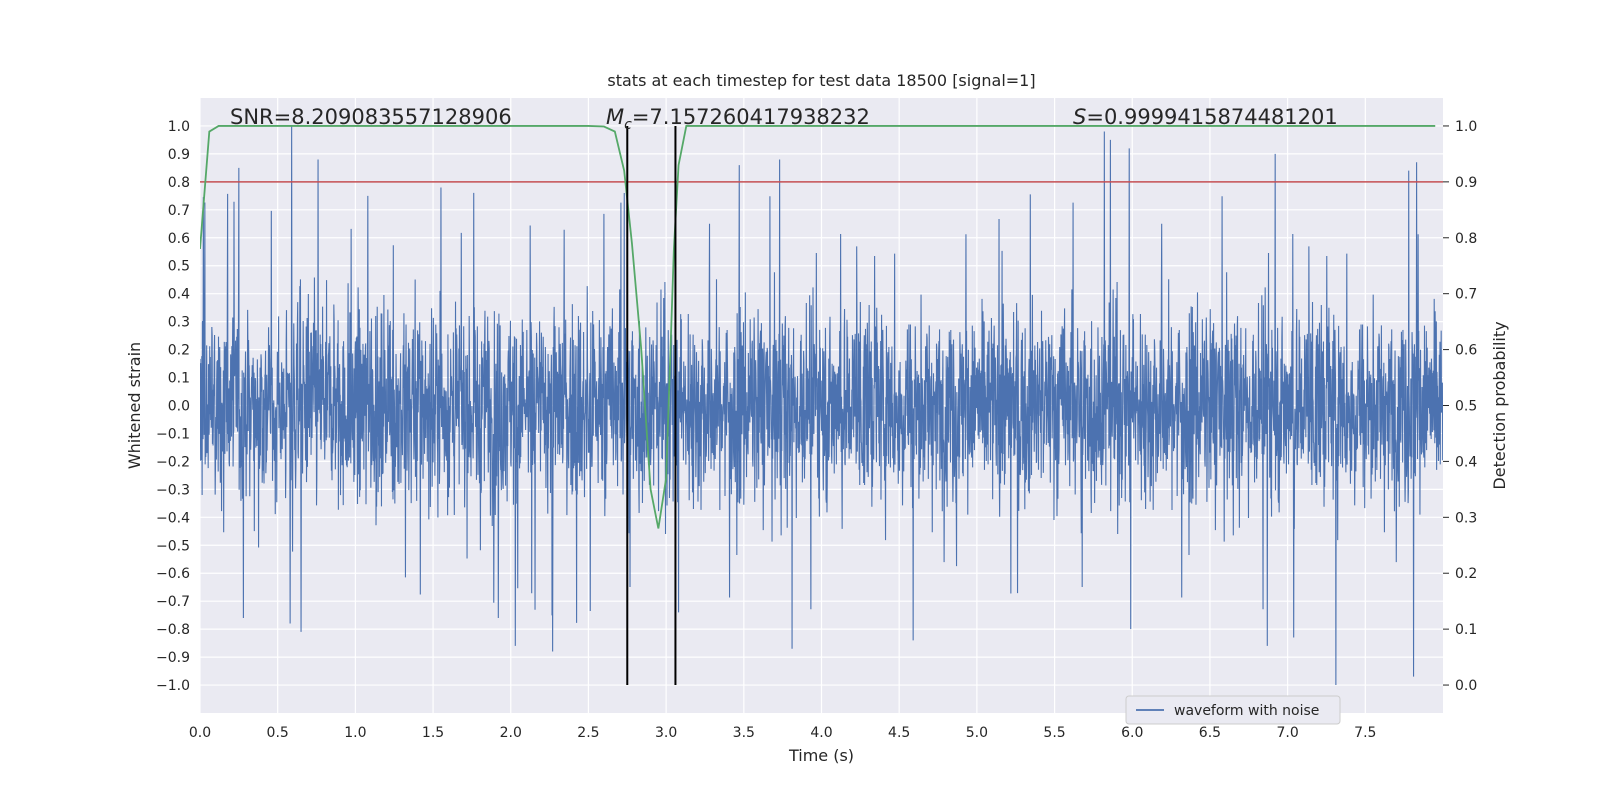  What do you see at coordinates (200, 733) in the screenshot?
I see `x-tick-label: 0.0` at bounding box center [200, 733].